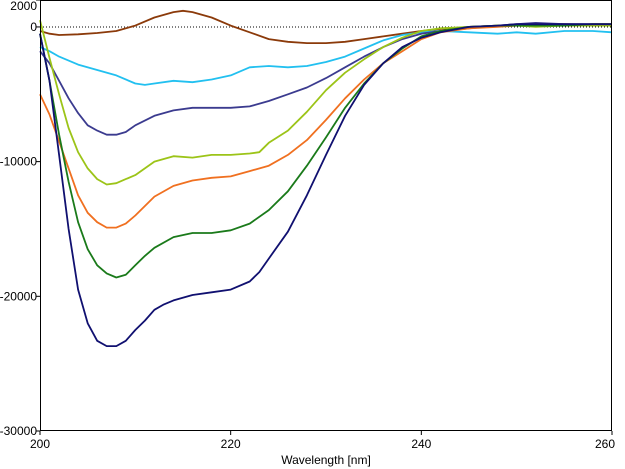 This screenshot has height=469, width=625. Describe the element at coordinates (18, 431) in the screenshot. I see `y-tick-label: -30000` at that location.